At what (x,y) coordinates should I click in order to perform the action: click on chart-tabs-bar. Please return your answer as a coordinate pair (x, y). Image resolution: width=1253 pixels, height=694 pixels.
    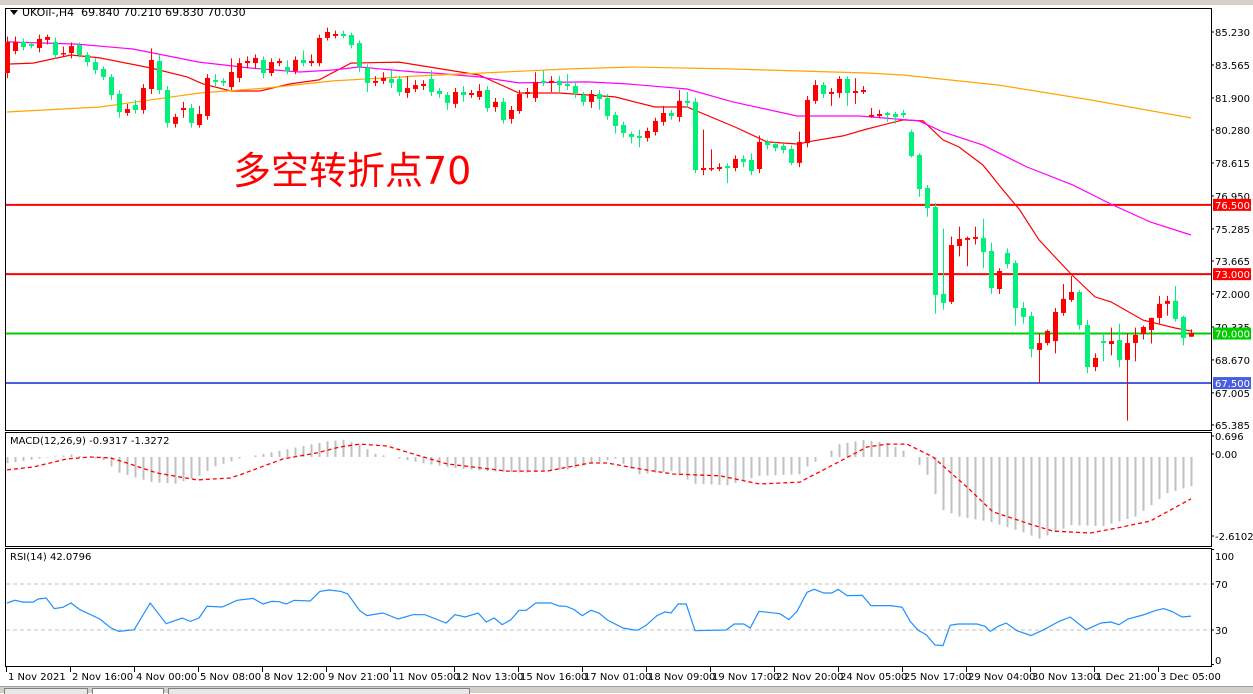
    Looking at the image, I should click on (626, 690).